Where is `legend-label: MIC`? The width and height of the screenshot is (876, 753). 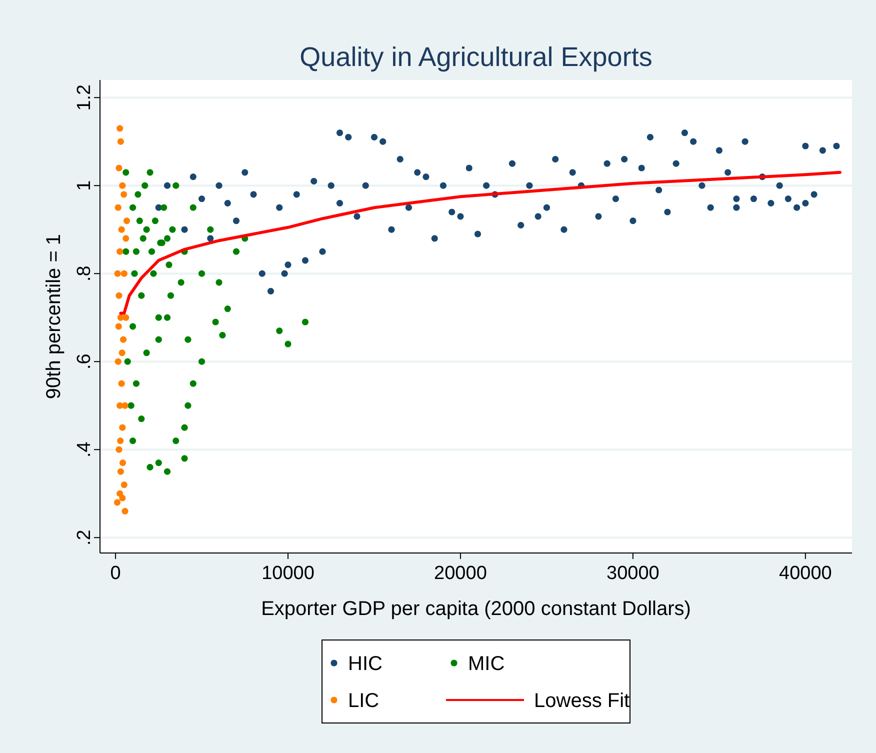
legend-label: MIC is located at coordinates (486, 664).